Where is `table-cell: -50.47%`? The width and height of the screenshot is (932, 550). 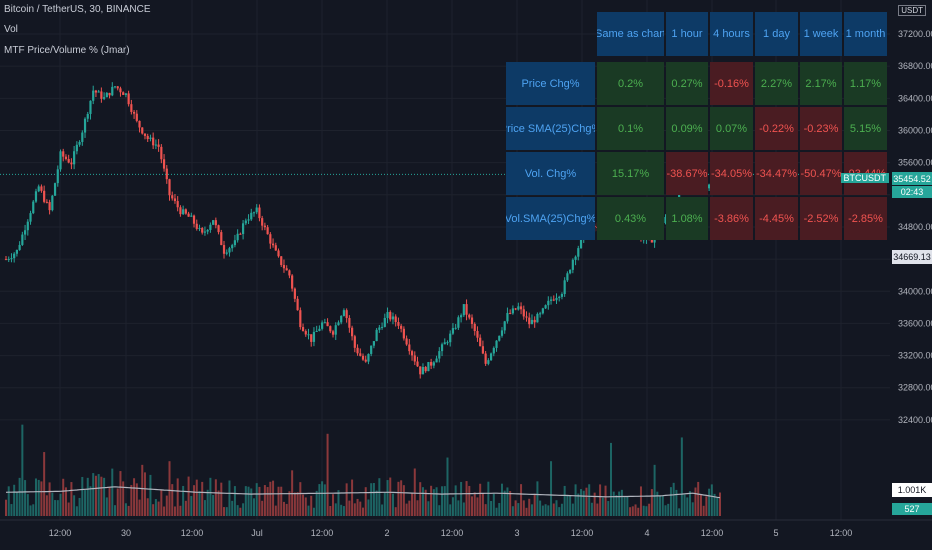
table-cell: -50.47% is located at coordinates (821, 173).